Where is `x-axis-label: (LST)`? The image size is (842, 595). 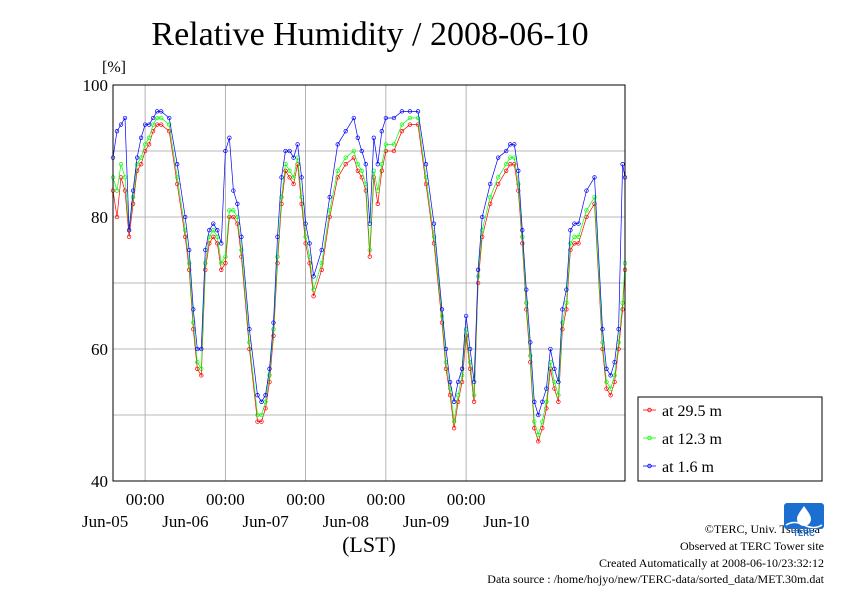
x-axis-label: (LST) is located at coordinates (369, 544).